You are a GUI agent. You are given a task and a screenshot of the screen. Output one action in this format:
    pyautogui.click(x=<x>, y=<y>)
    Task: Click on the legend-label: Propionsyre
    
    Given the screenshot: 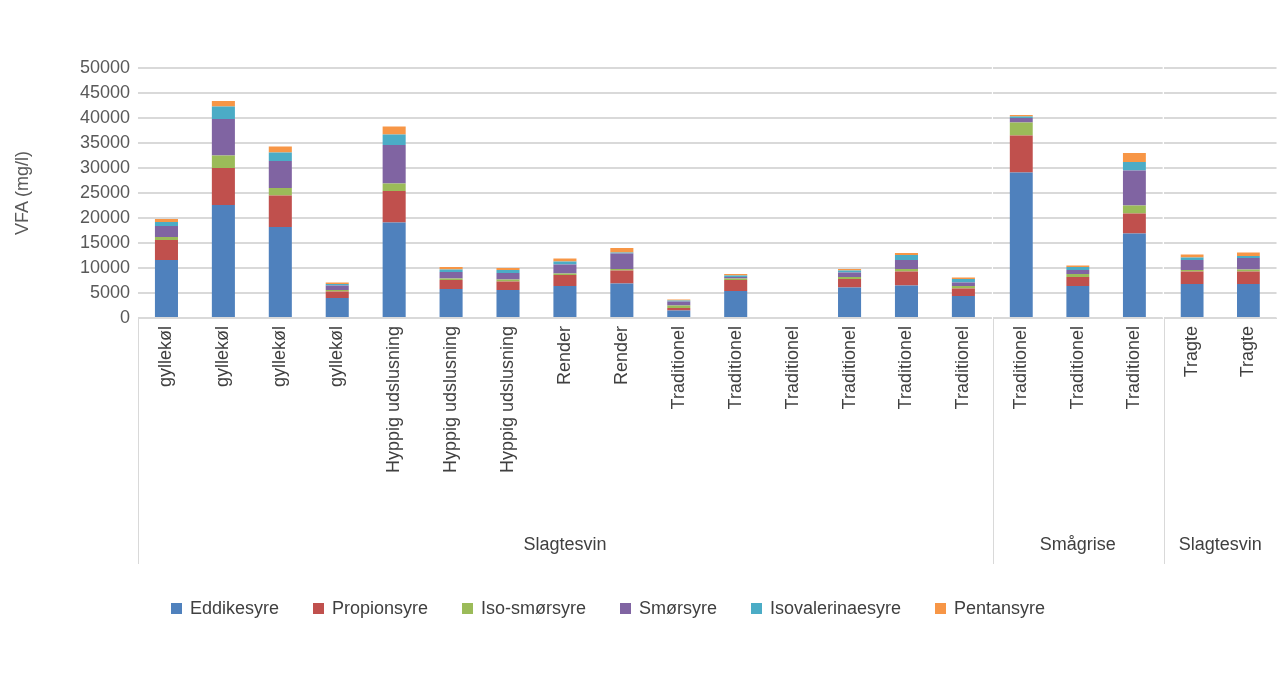 What is the action you would take?
    pyautogui.click(x=379, y=608)
    